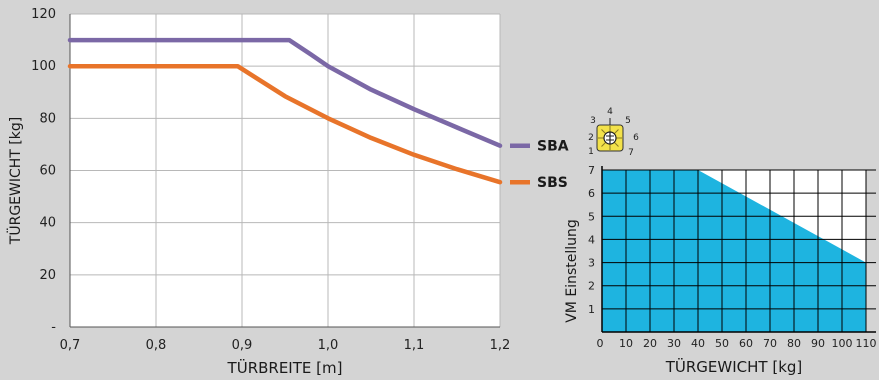 Image resolution: width=879 pixels, height=380 pixels. I want to click on x-tick-label: 0, so click(600, 343).